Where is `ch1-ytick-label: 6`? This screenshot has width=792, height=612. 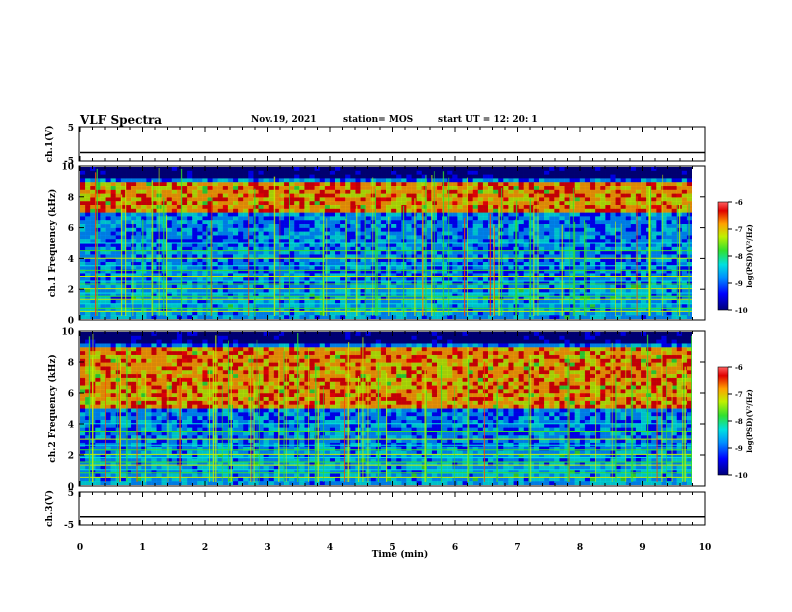 ch1-ytick-label: 6 is located at coordinates (71, 229).